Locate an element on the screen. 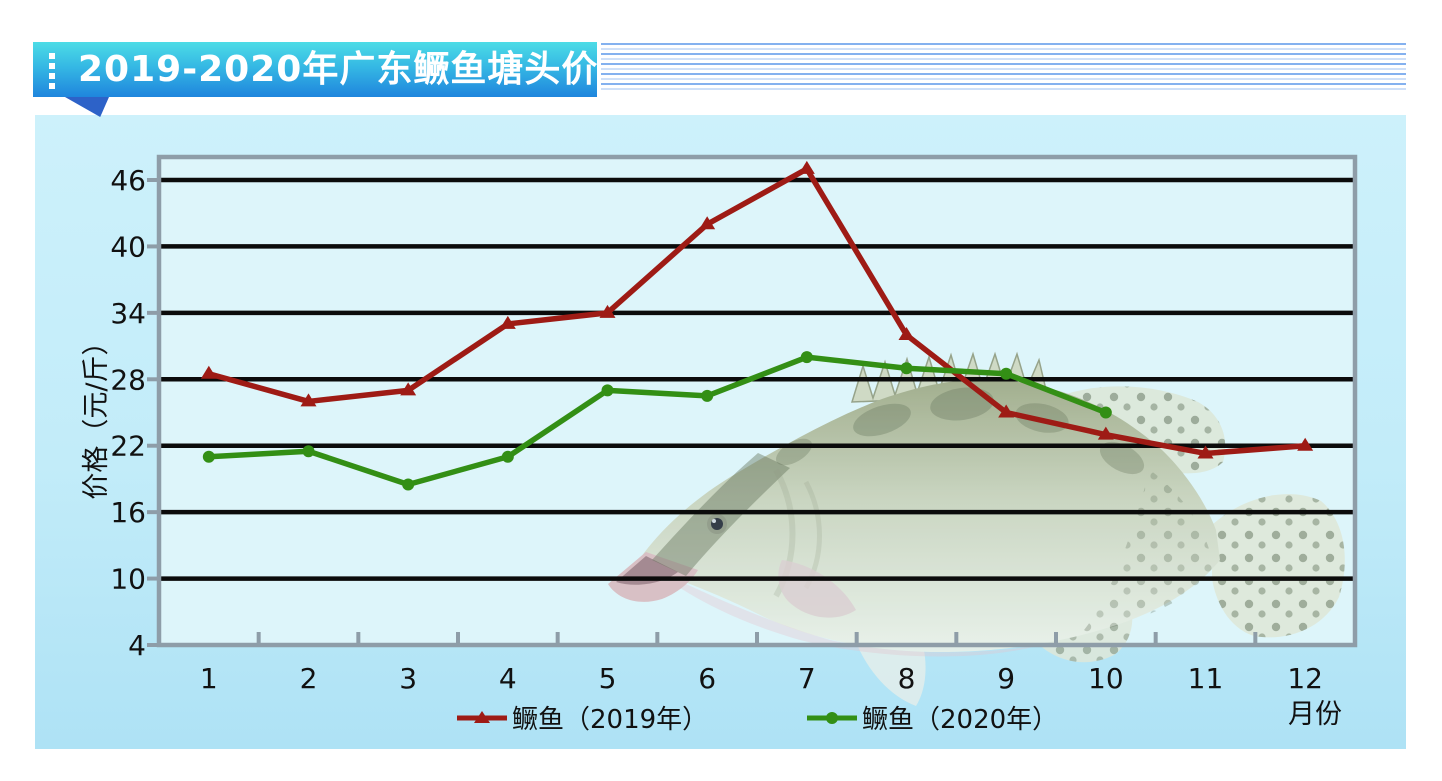 The height and width of the screenshot is (781, 1442). legend-line-triangle-icon is located at coordinates (482, 716).